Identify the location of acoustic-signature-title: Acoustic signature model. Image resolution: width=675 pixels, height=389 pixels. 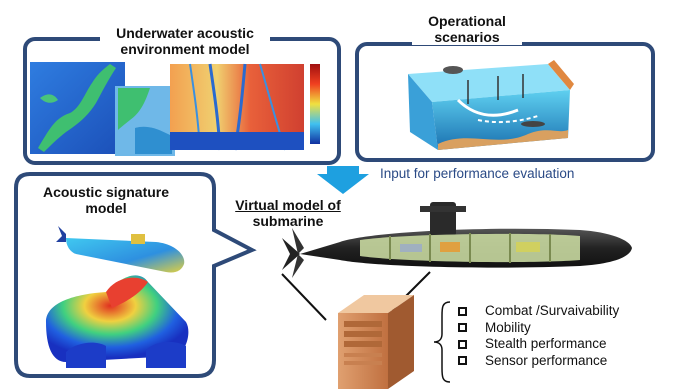
(106, 200).